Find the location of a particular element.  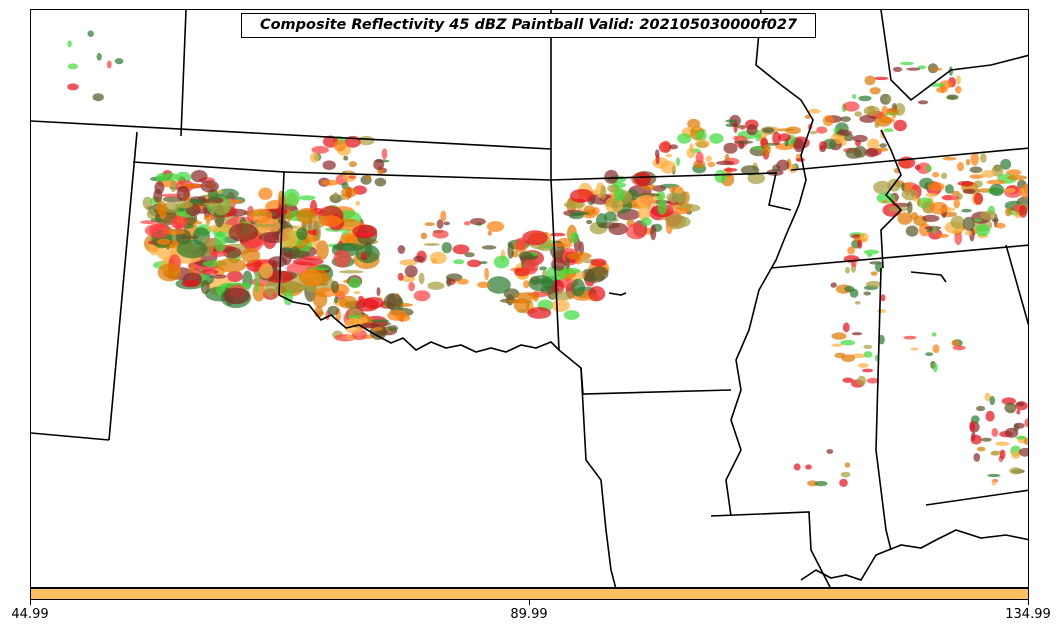

colorbar-label-mid: 89.99 is located at coordinates (529, 614).